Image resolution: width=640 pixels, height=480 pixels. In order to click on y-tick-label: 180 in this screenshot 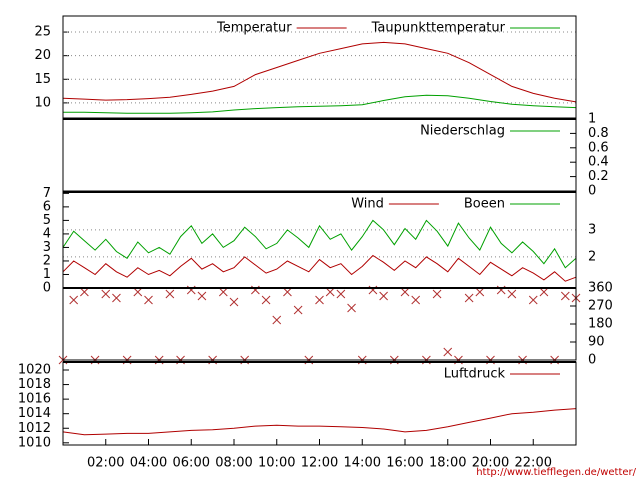, I will do `click(600, 324)`.